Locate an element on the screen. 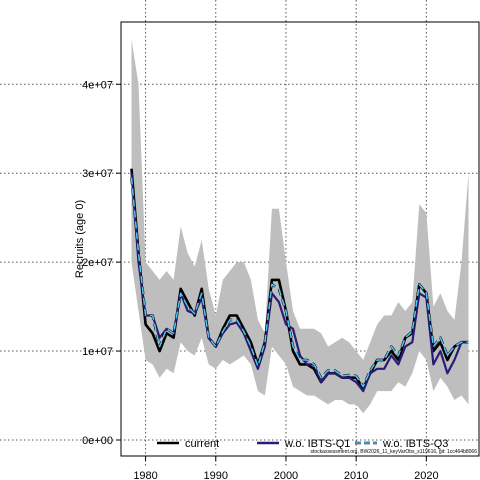 Image resolution: width=480 pixels, height=480 pixels. x-tick-label: 2000 is located at coordinates (286, 475).